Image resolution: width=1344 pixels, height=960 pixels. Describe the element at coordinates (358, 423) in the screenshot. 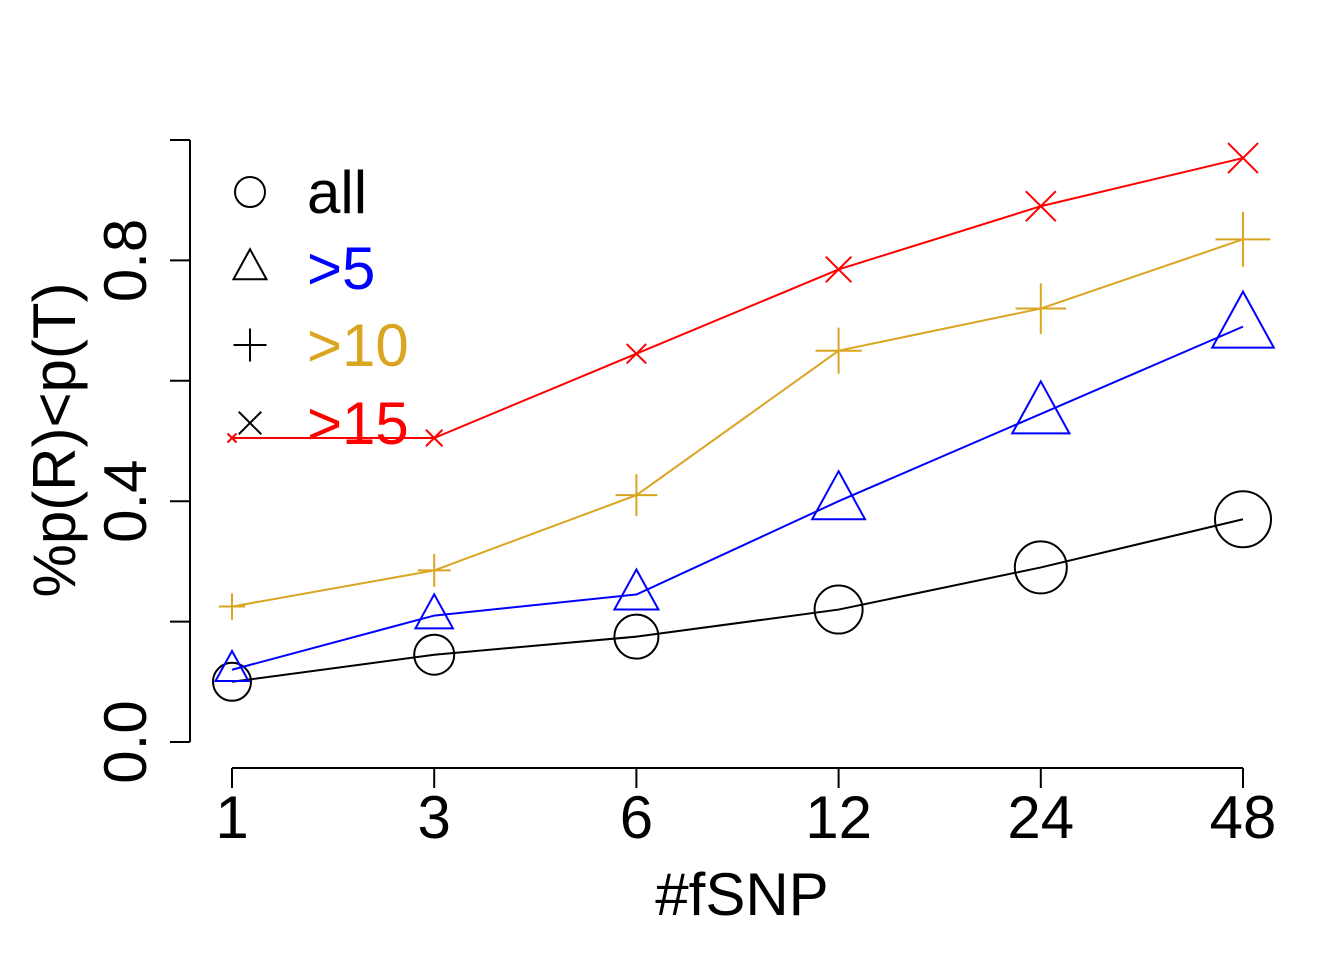

I see `legend-label: >15` at that location.